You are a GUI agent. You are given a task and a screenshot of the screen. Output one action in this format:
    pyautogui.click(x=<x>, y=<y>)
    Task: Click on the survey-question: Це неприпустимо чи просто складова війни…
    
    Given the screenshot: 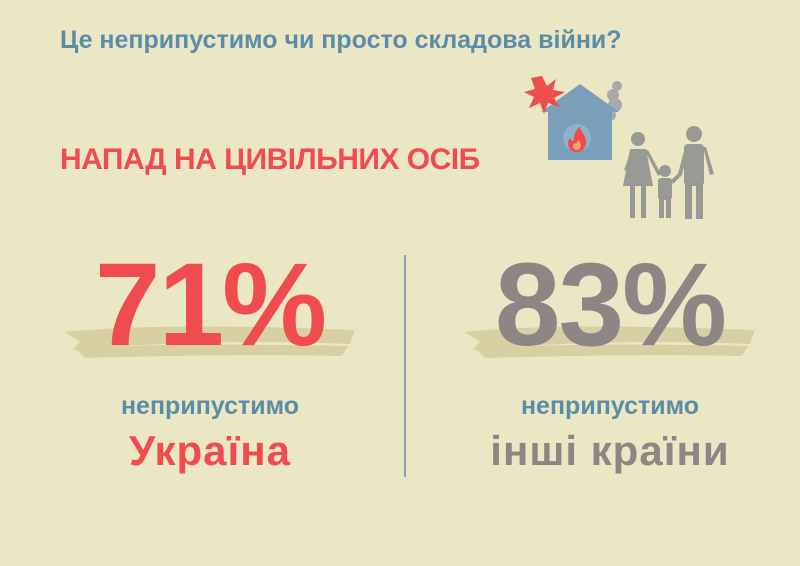 What is the action you would take?
    pyautogui.click(x=341, y=40)
    